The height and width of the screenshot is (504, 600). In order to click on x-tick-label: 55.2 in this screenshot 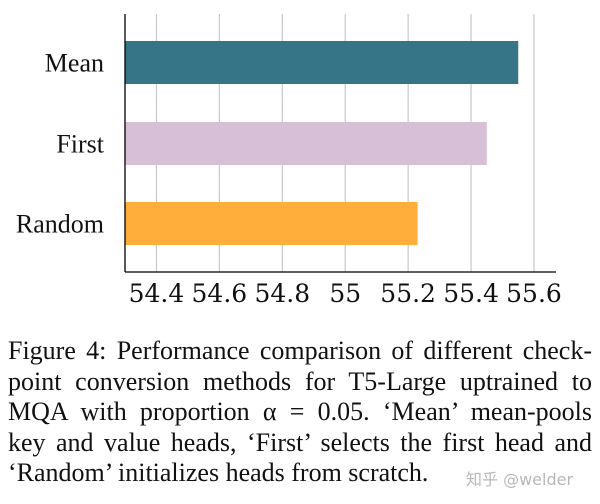, I will do `click(408, 293)`.